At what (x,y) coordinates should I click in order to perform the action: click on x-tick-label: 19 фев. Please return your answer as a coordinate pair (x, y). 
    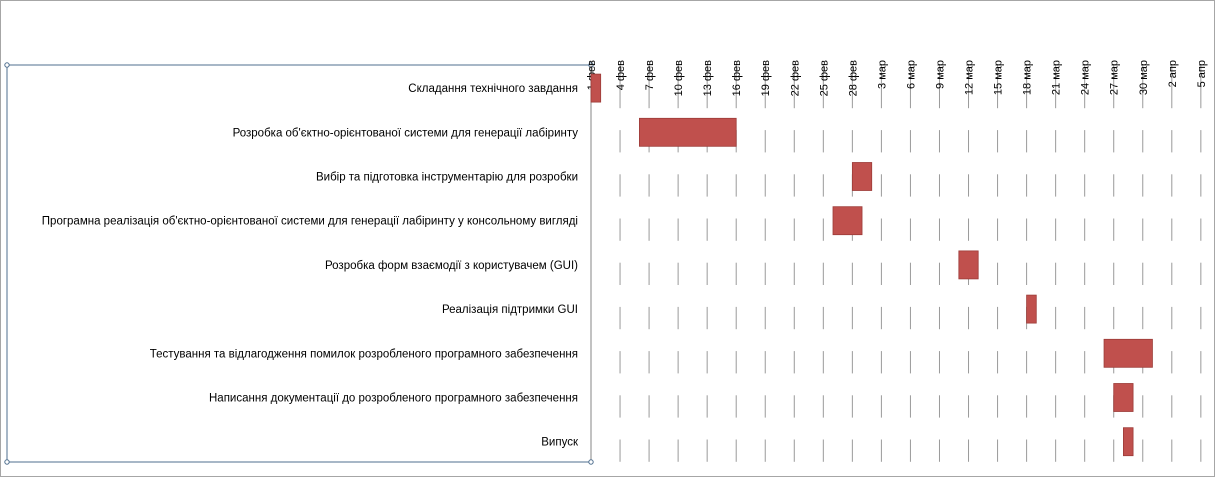
    Looking at the image, I should click on (766, 78).